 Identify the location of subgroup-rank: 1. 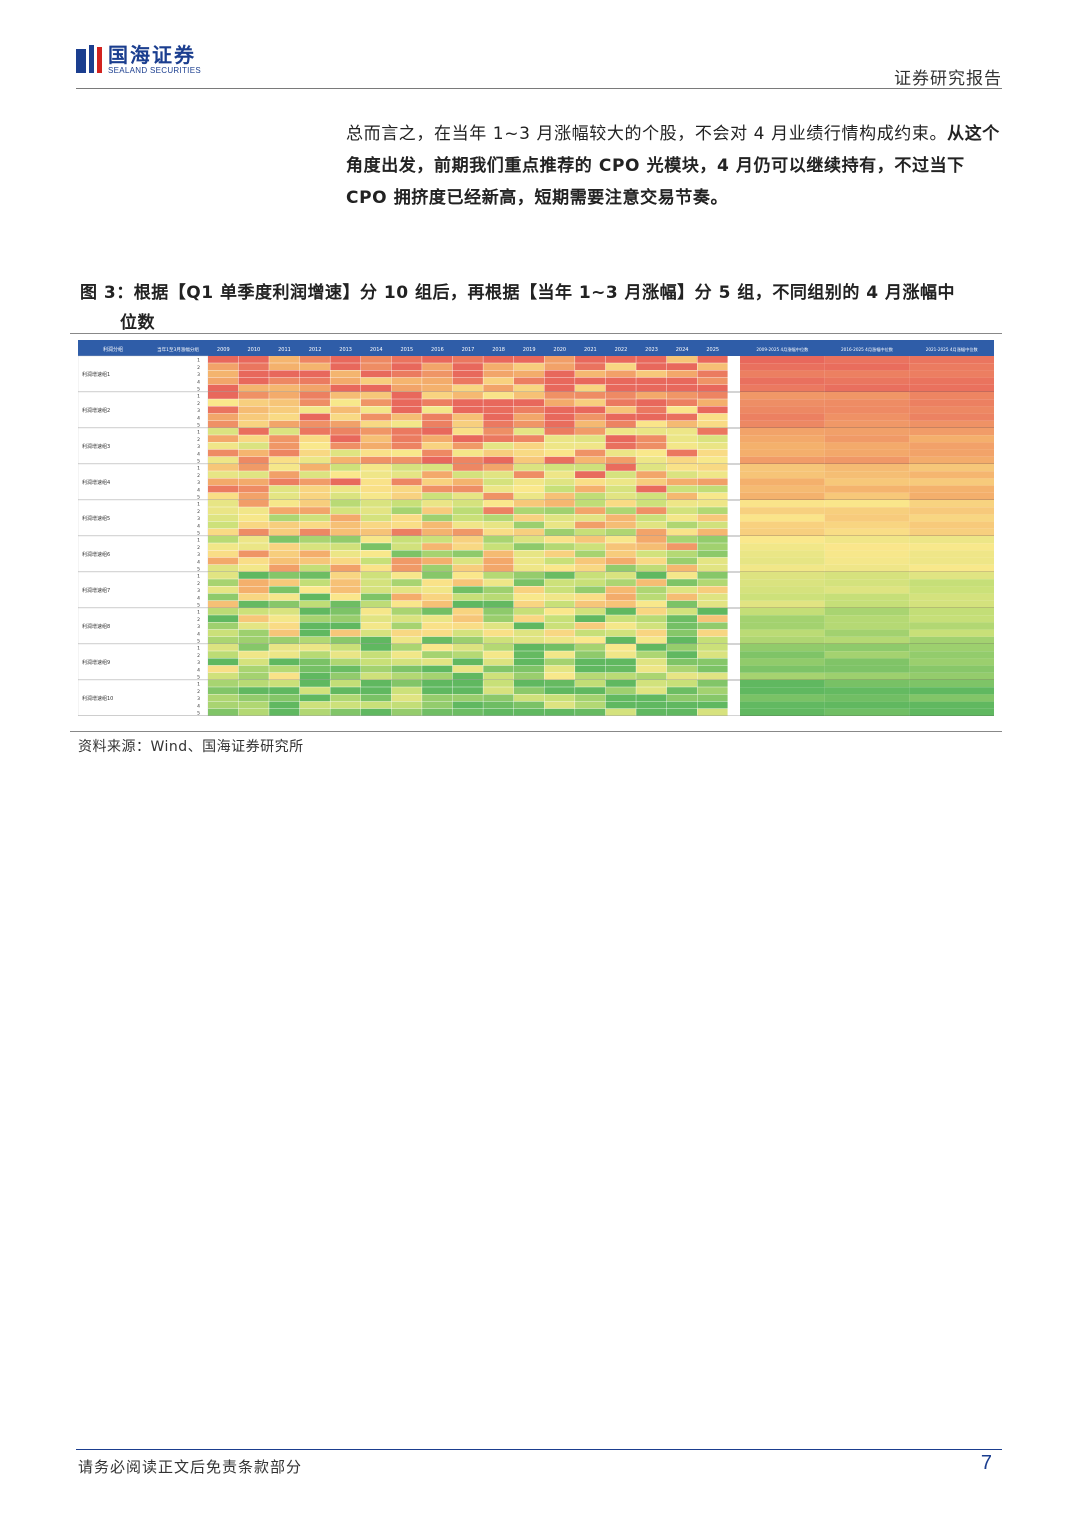
(198, 541).